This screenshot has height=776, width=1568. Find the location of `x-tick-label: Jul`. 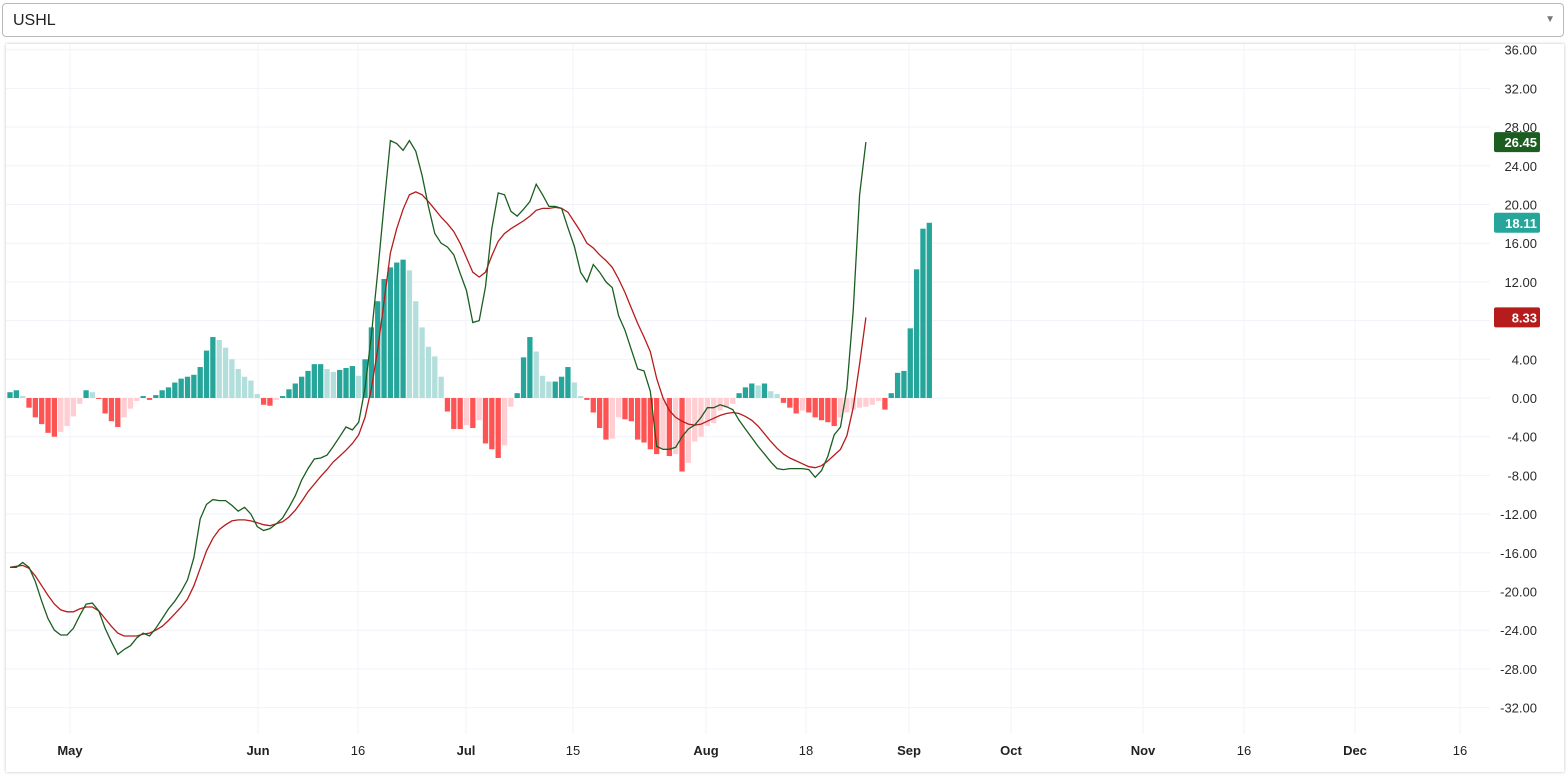

x-tick-label: Jul is located at coordinates (466, 750).